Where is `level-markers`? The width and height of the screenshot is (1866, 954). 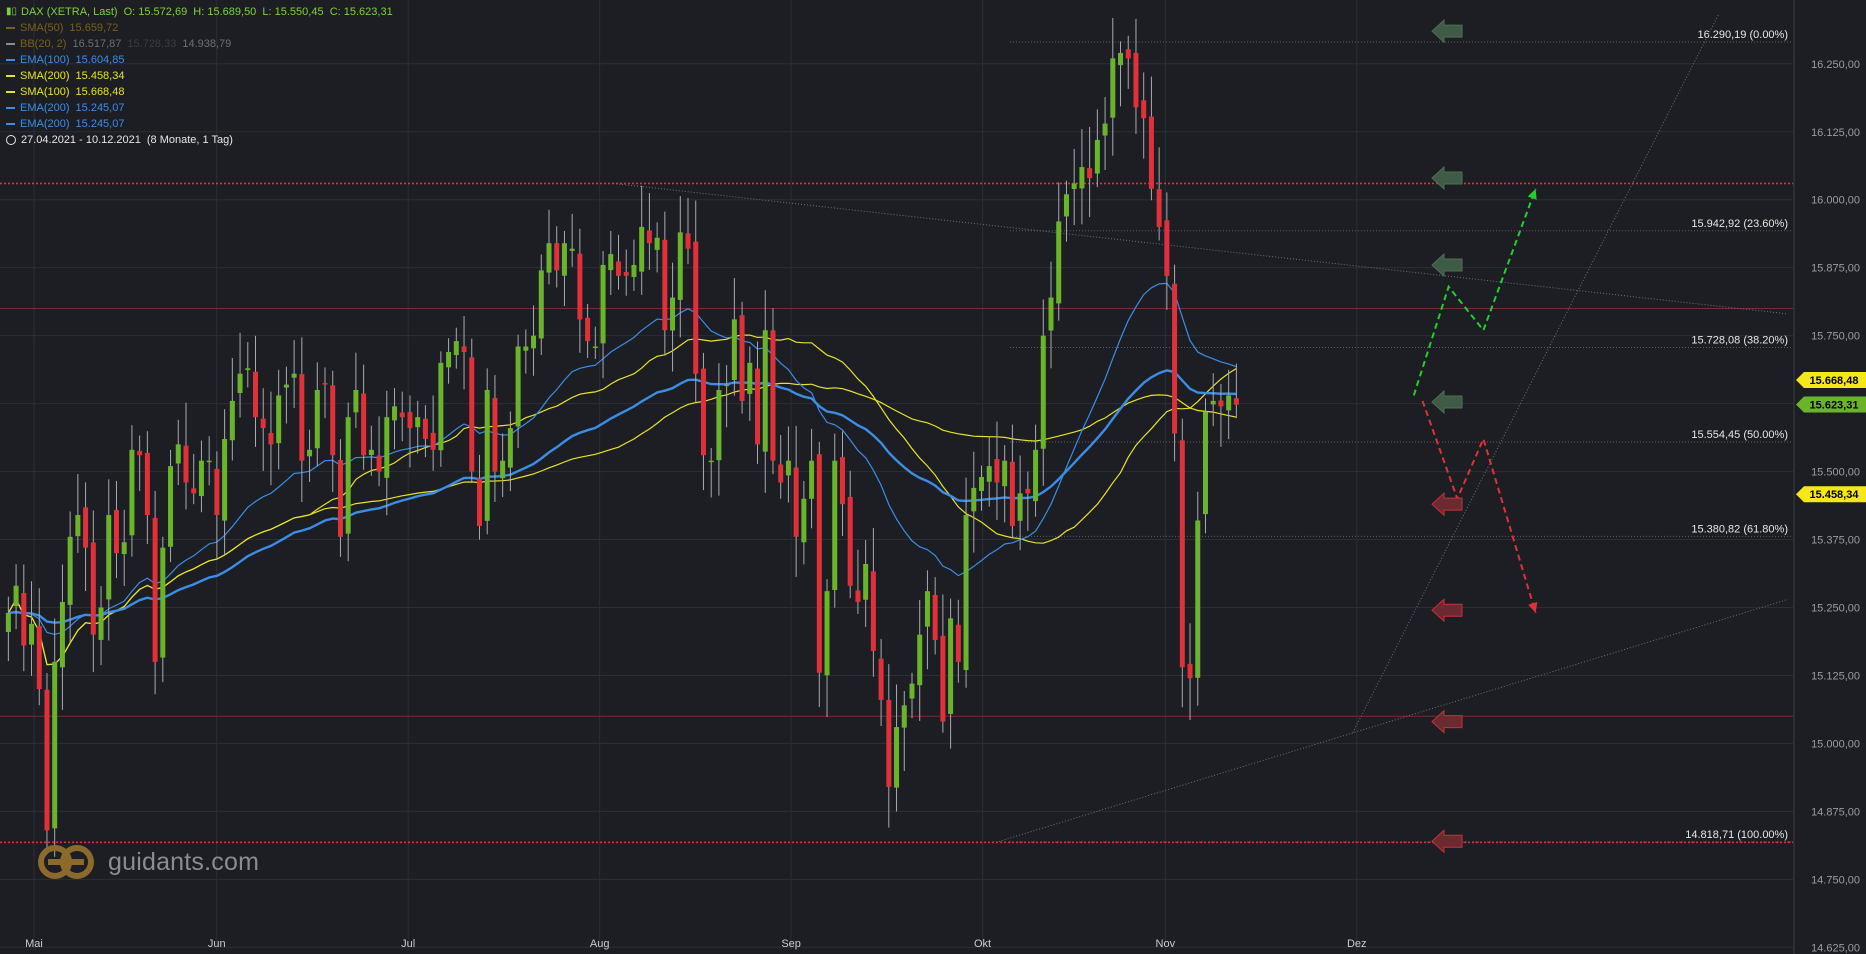
level-markers is located at coordinates (1447, 436).